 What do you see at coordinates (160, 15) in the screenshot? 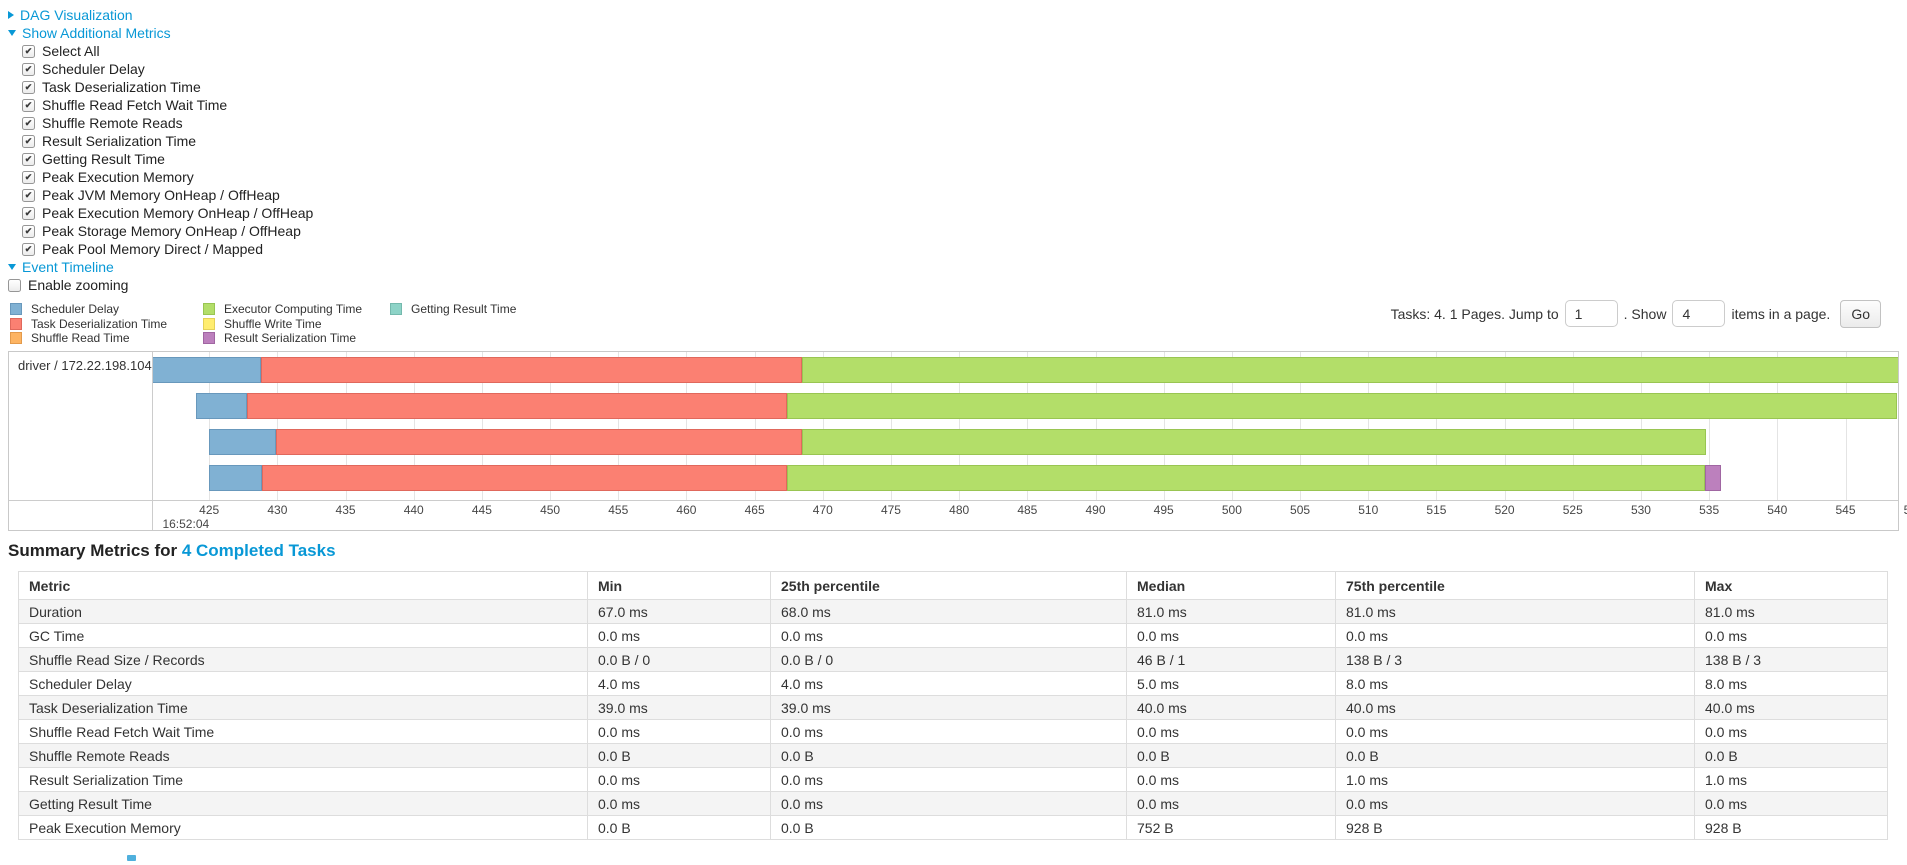
I see `section-link-dag-visualization: DAG Visualization` at bounding box center [160, 15].